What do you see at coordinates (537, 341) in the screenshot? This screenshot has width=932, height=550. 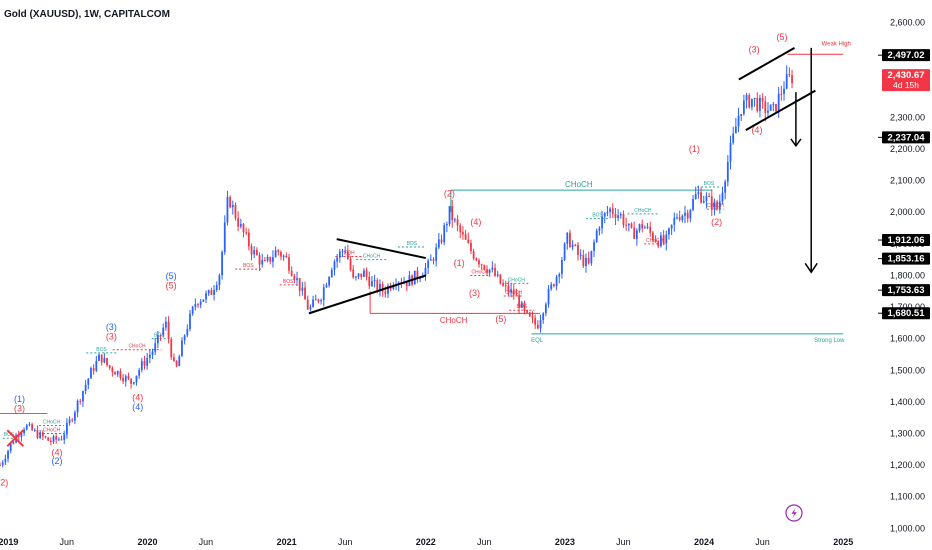 I see `eql-label: EQL` at bounding box center [537, 341].